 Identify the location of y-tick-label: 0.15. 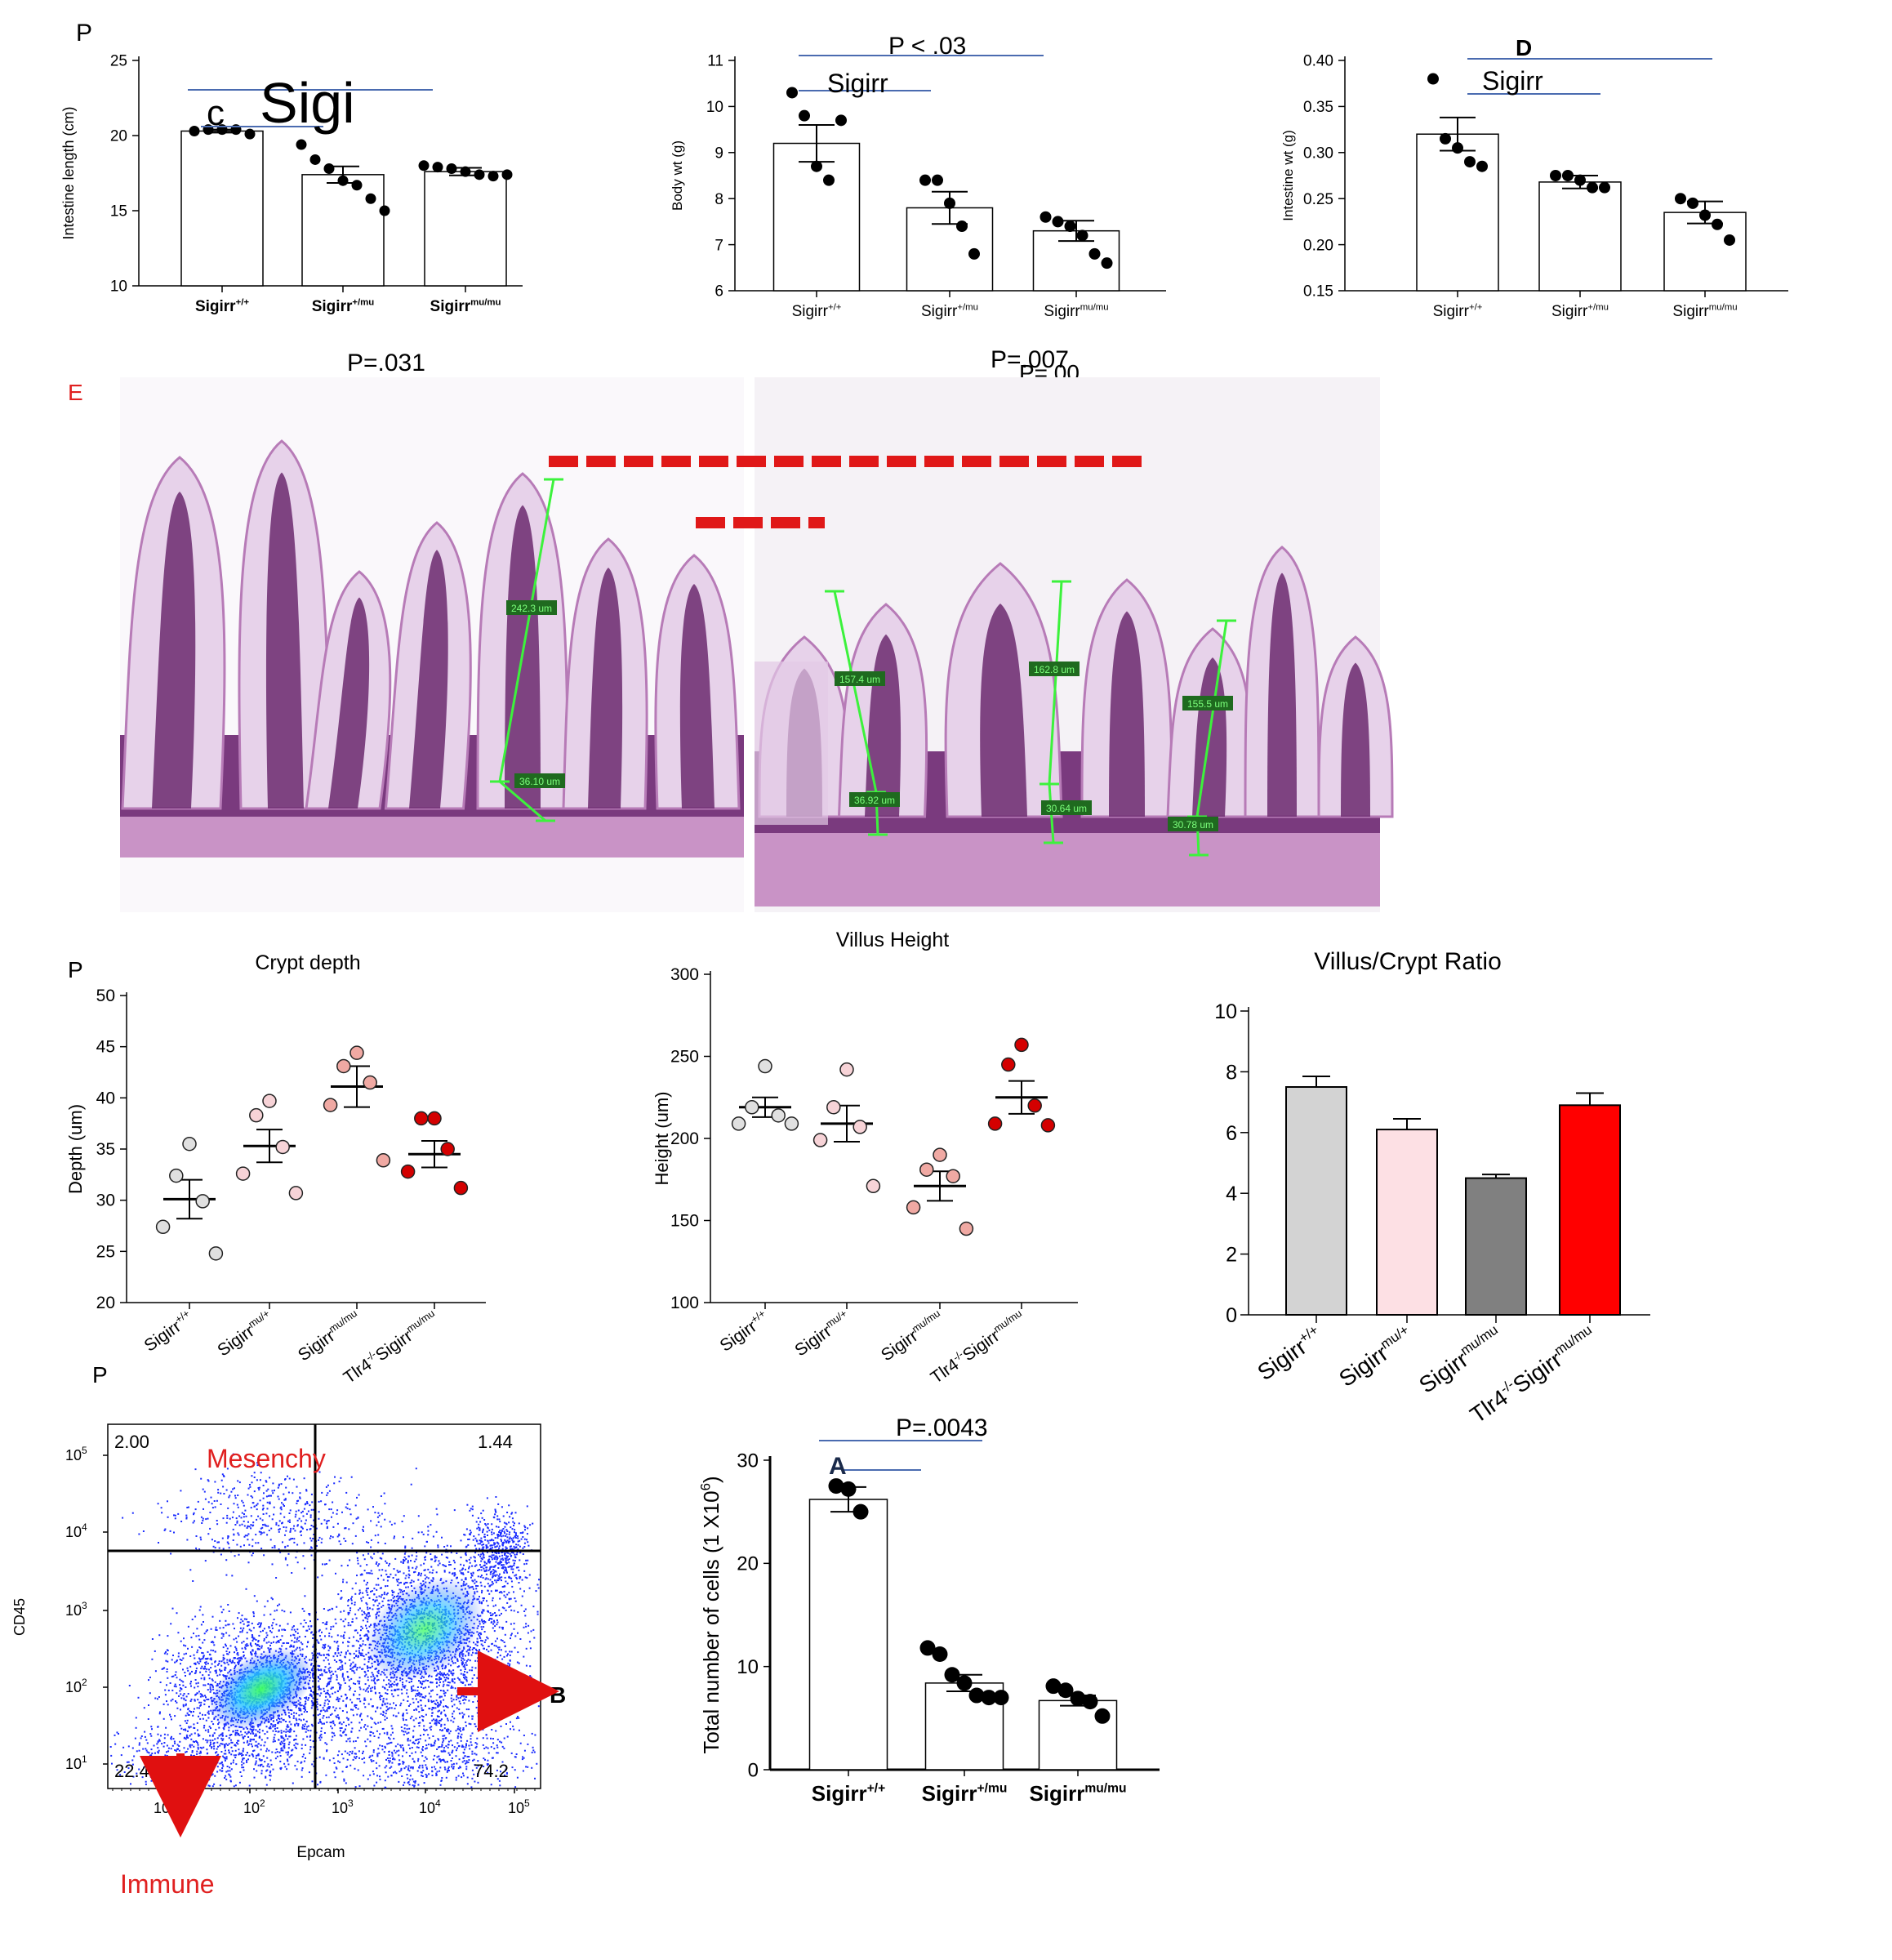
(1318, 292).